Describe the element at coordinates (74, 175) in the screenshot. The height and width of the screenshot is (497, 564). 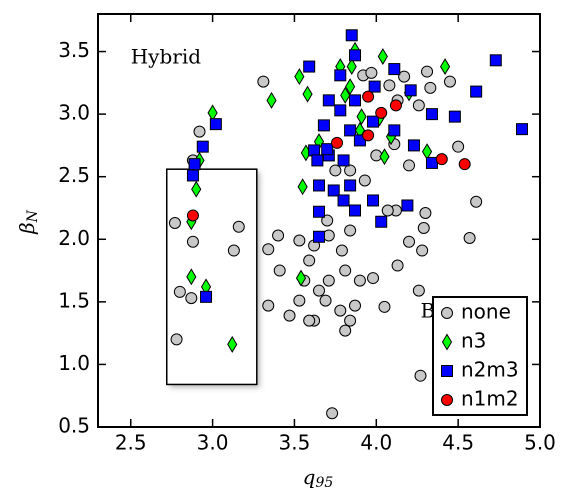
I see `y-tick-label: 2.5` at that location.